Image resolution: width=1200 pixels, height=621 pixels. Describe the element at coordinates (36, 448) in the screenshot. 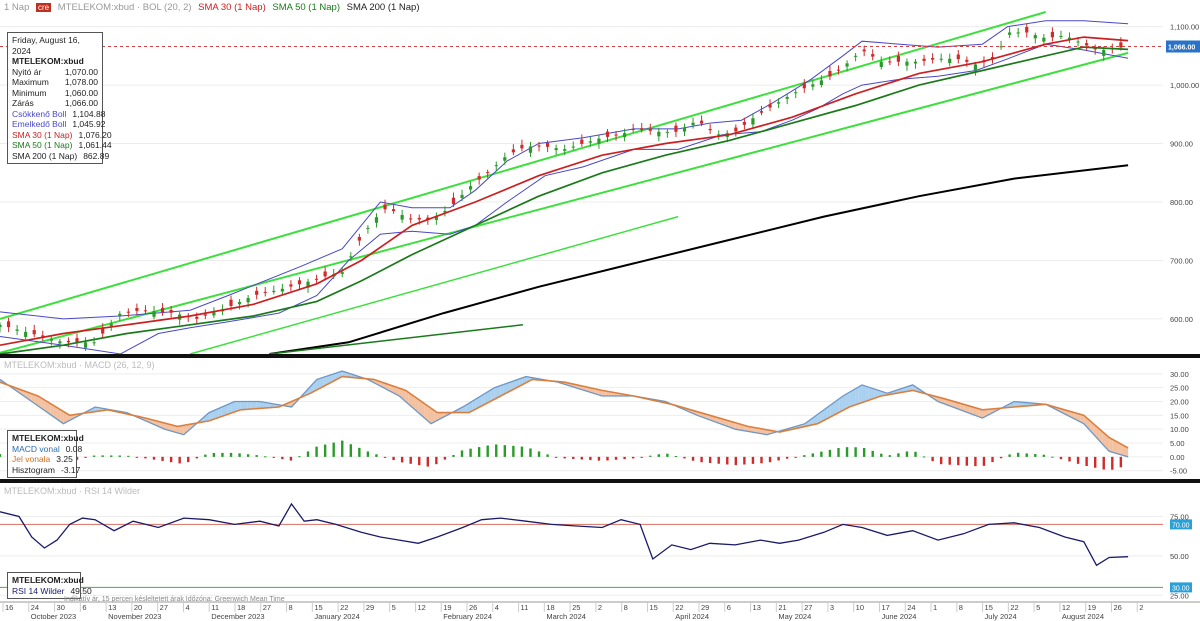

I see `tooltip-row-label: MACD vonal` at that location.